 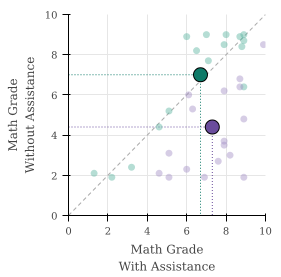 What do you see at coordinates (54, 96) in the screenshot?
I see `y-tick-label: 6` at bounding box center [54, 96].